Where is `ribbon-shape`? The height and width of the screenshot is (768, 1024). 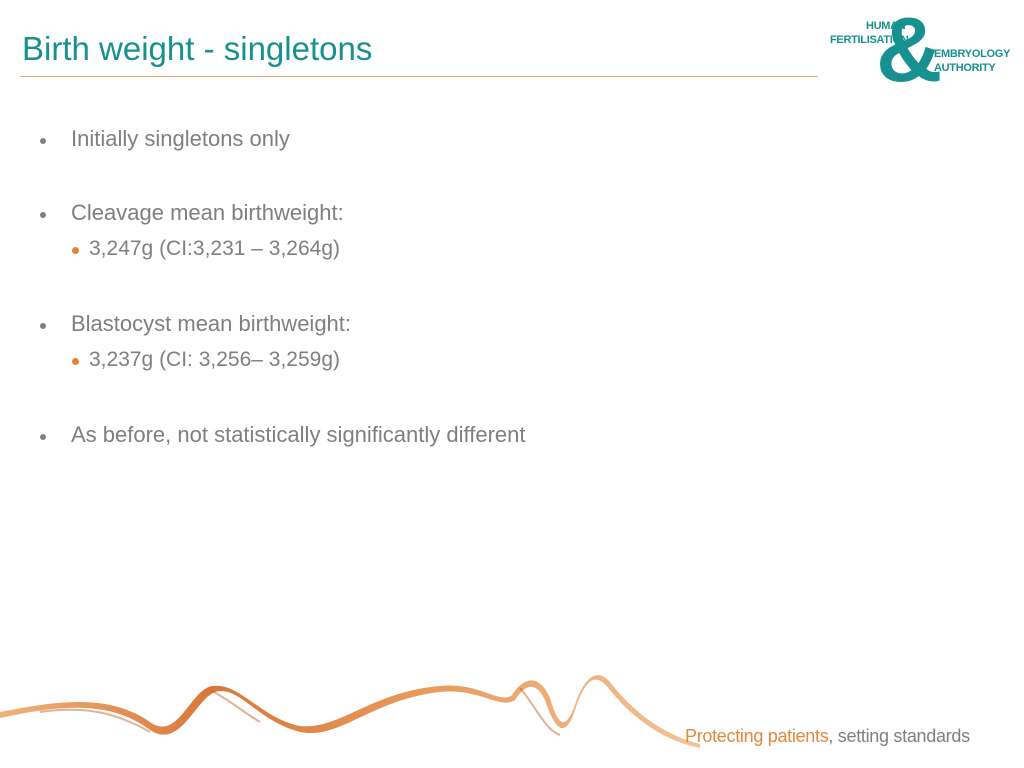 ribbon-shape is located at coordinates (350, 711).